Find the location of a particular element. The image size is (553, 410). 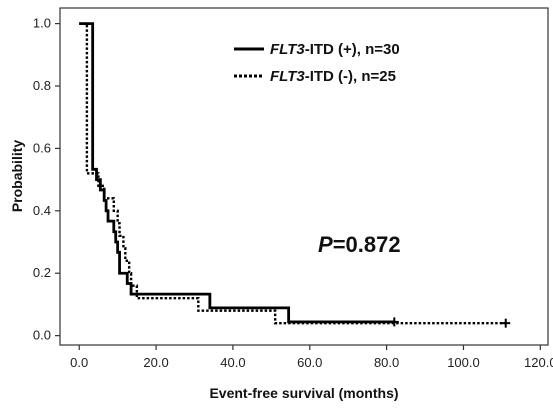

x-tick-label: 120.0 is located at coordinates (538, 362).